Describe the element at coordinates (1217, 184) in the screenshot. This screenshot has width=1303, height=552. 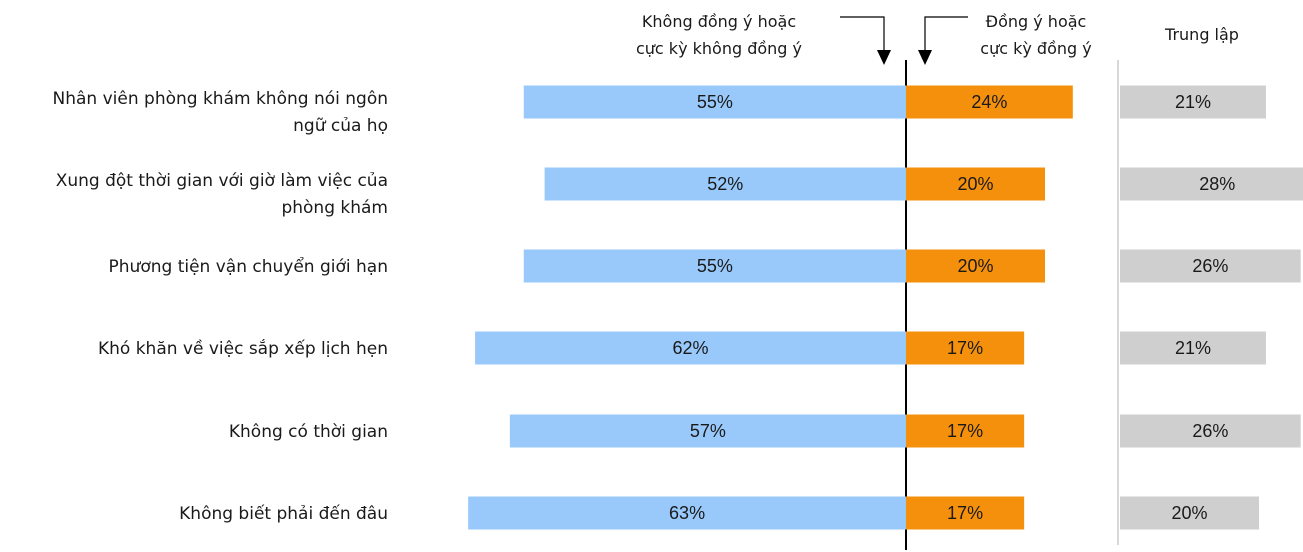
I see `data-label-neutral: 28%` at that location.